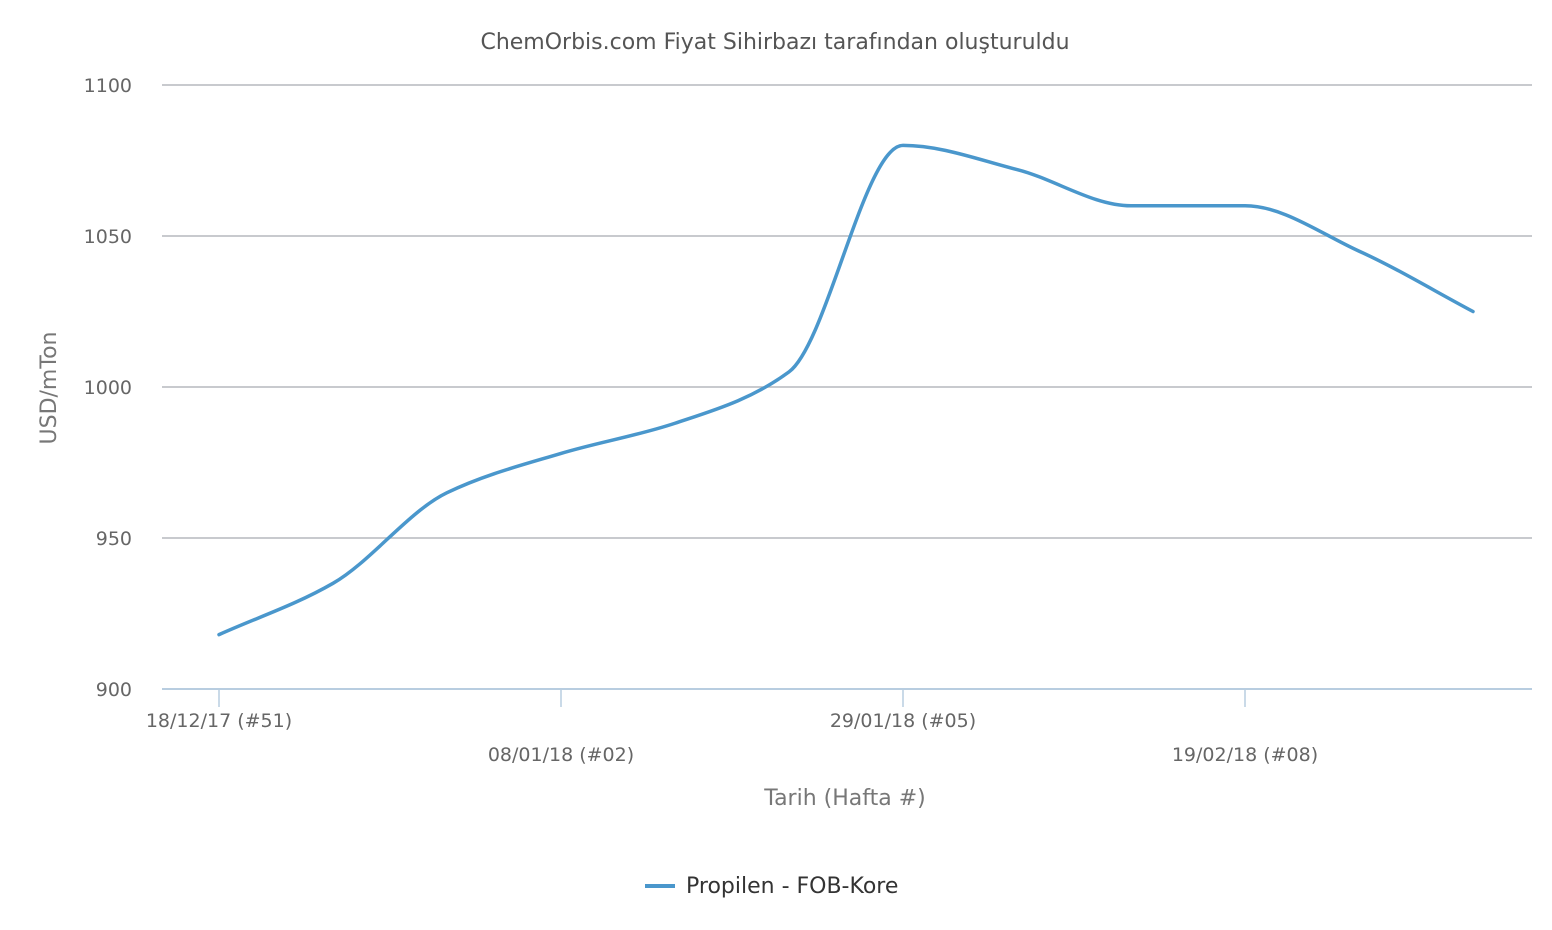 The height and width of the screenshot is (930, 1552). I want to click on y-tick-label: 950, so click(114, 539).